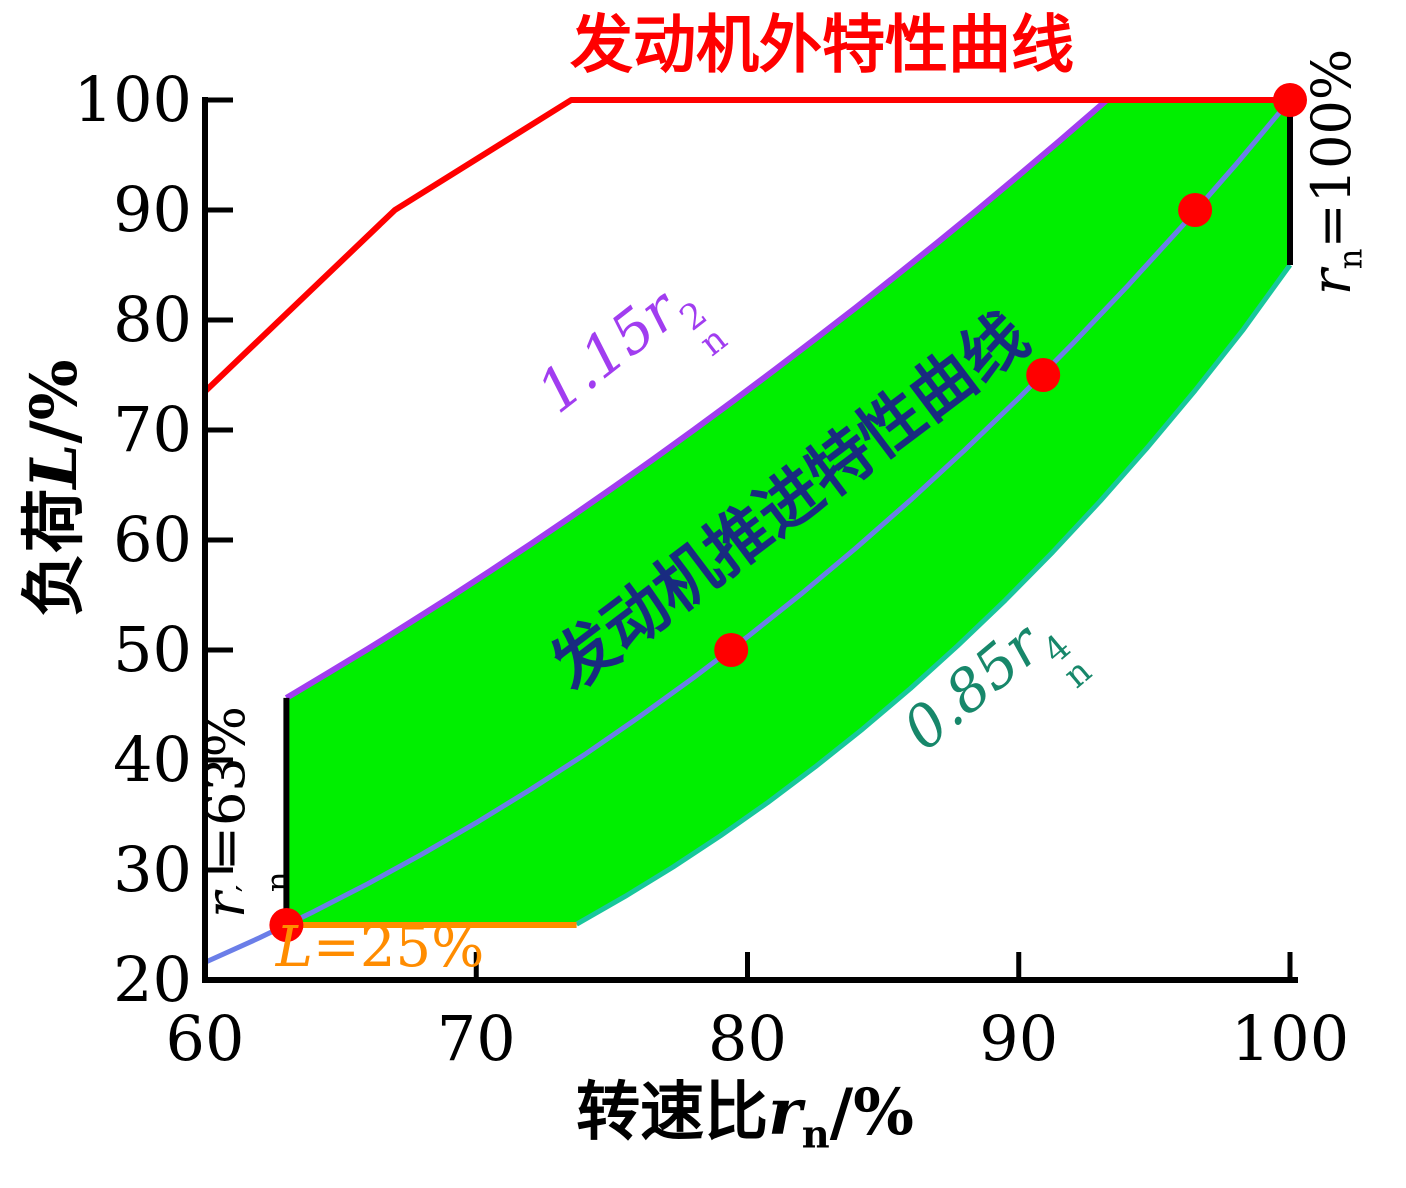 This screenshot has width=1406, height=1188. Describe the element at coordinates (745, 1116) in the screenshot. I see `x-axis-title: 转速比rn/%` at that location.